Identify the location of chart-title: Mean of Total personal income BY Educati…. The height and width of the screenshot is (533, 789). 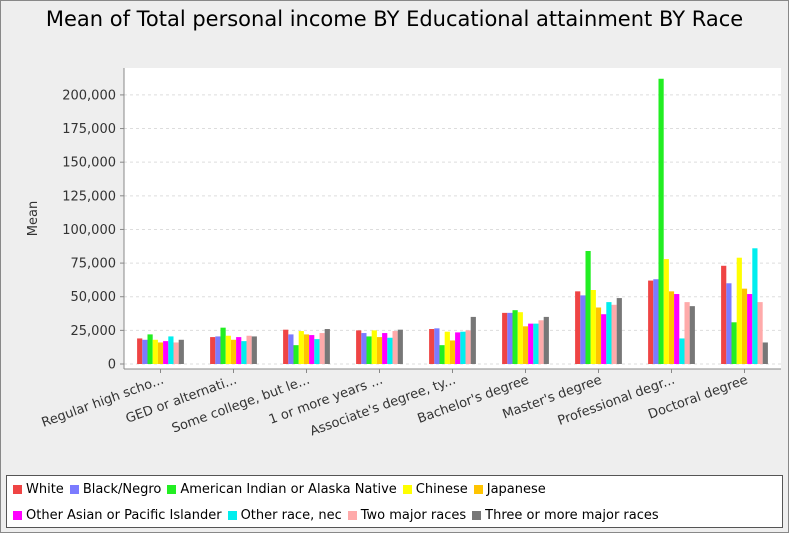
(394, 19).